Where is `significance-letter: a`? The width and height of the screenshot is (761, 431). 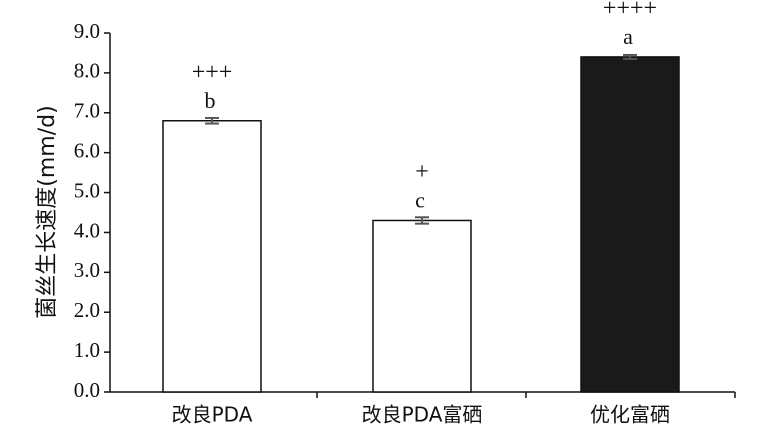
significance-letter: a is located at coordinates (628, 36).